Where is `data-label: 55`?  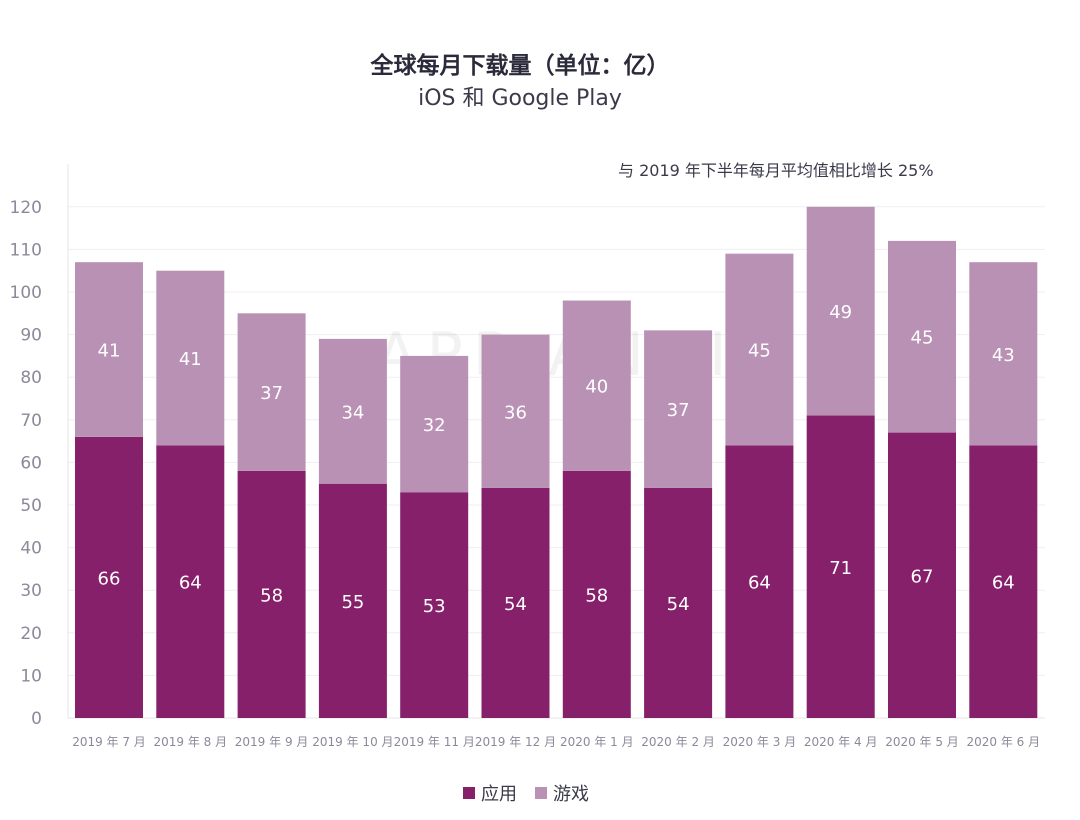
data-label: 55 is located at coordinates (352, 602).